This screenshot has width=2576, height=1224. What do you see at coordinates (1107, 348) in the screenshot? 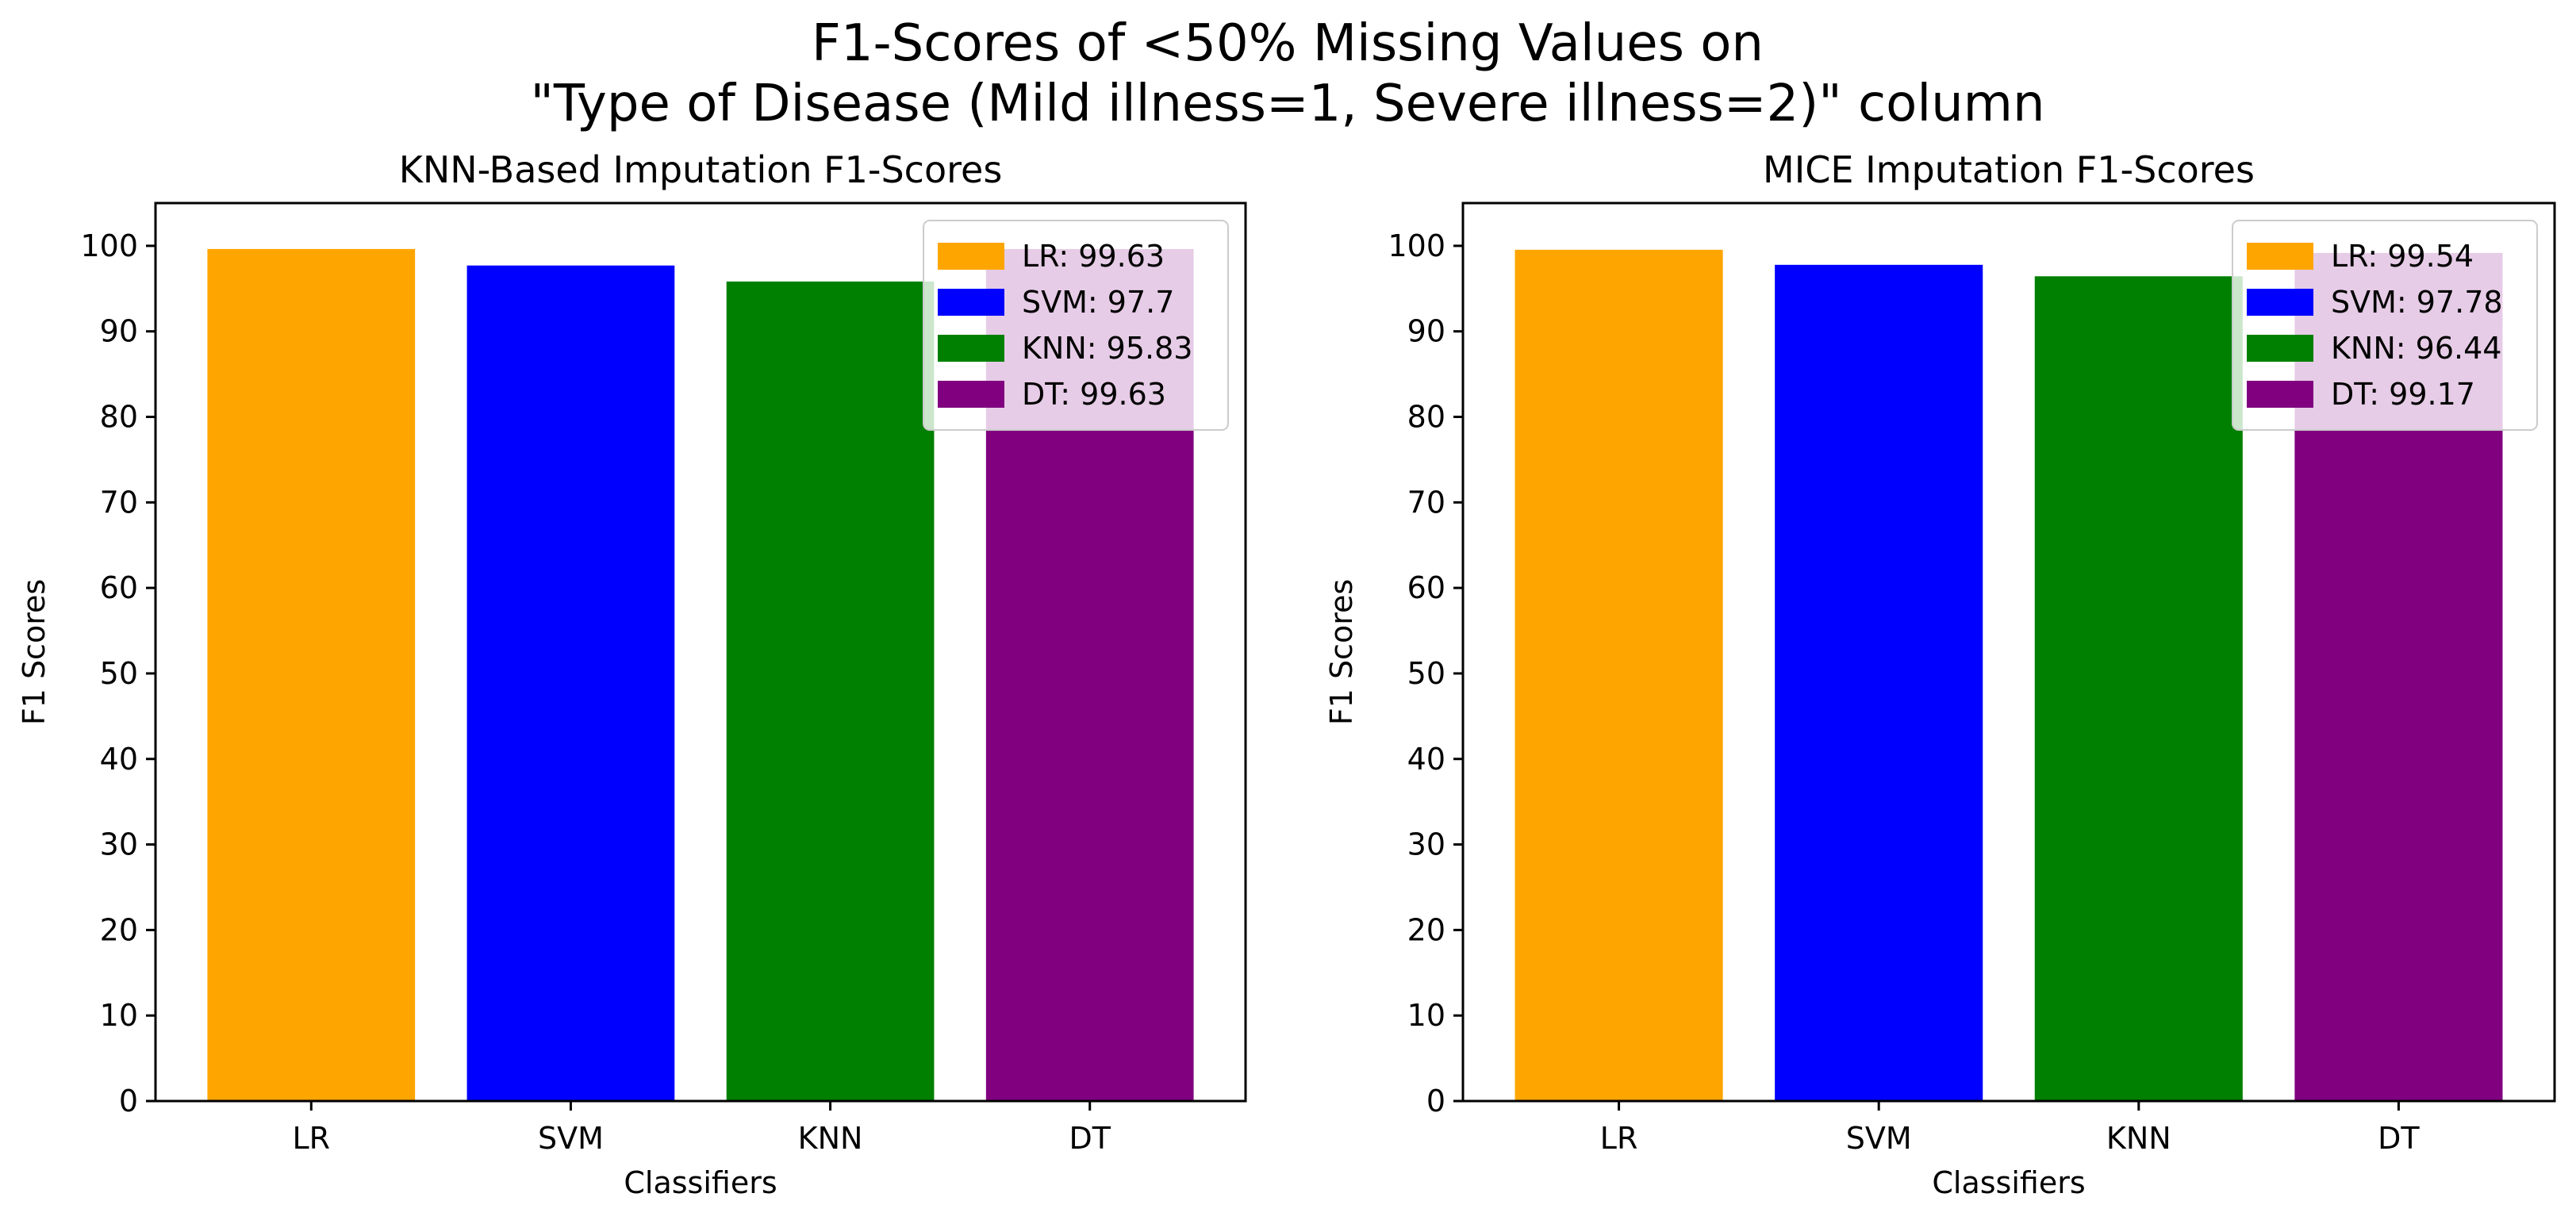
I see `legend-label-knn: KNN: 95.83` at bounding box center [1107, 348].